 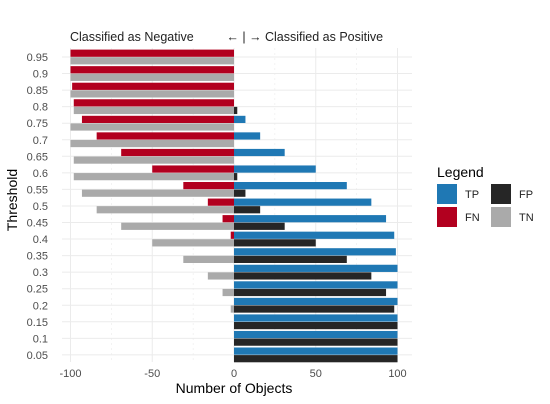 I want to click on y-tick-label: 0.15, so click(x=37, y=323).